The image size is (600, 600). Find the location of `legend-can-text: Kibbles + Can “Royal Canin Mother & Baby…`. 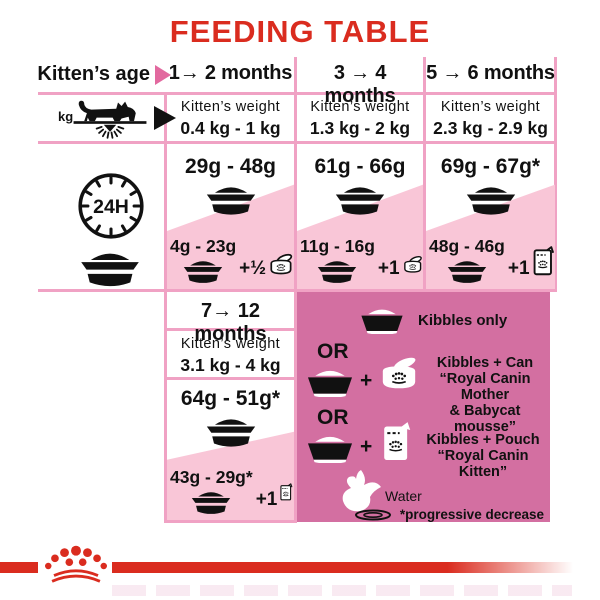

legend-can-text: Kibbles + Can “Royal Canin Mother & Baby… is located at coordinates (485, 395).